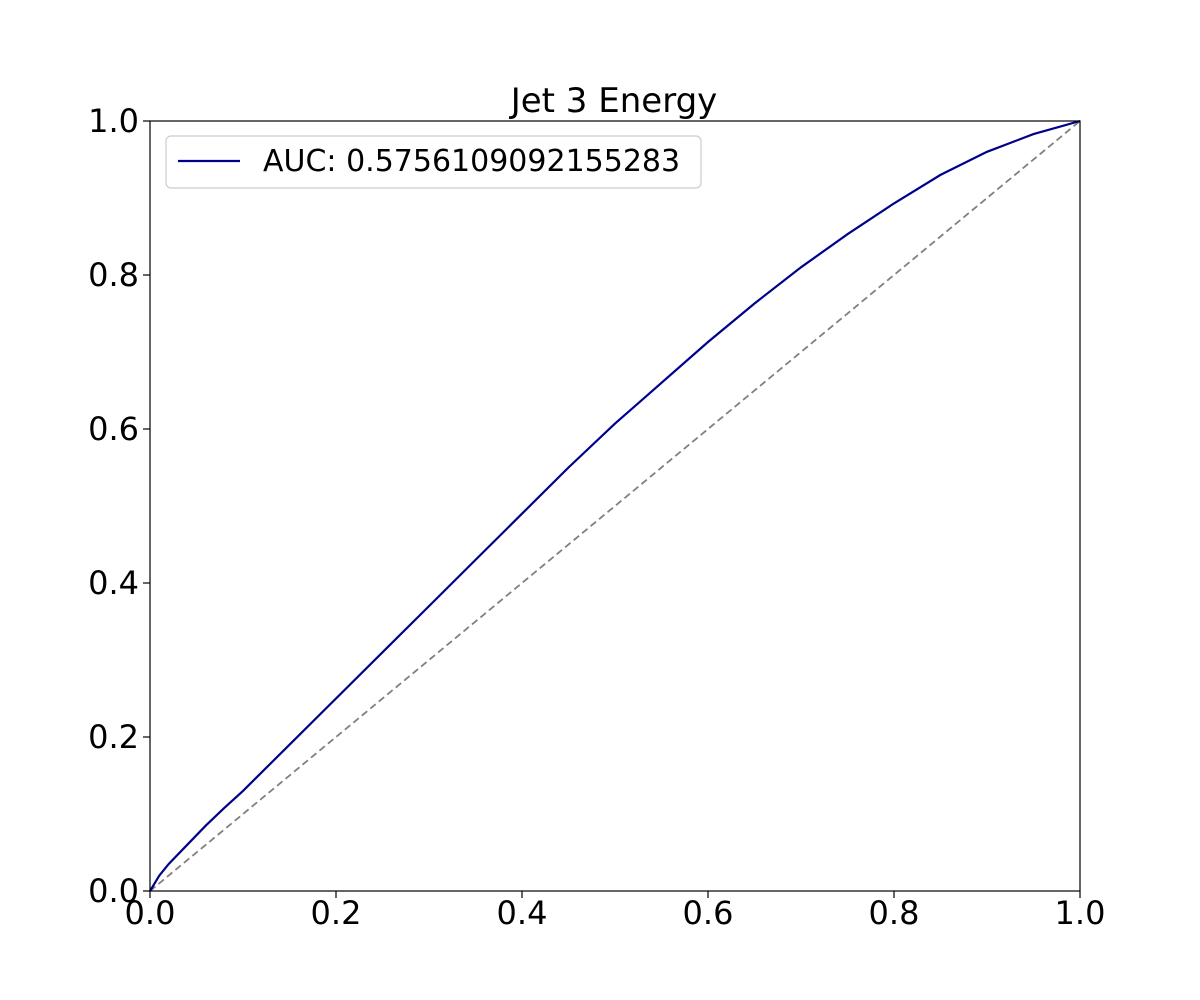  What do you see at coordinates (708, 913) in the screenshot?
I see `x-tick-label: 0.6` at bounding box center [708, 913].